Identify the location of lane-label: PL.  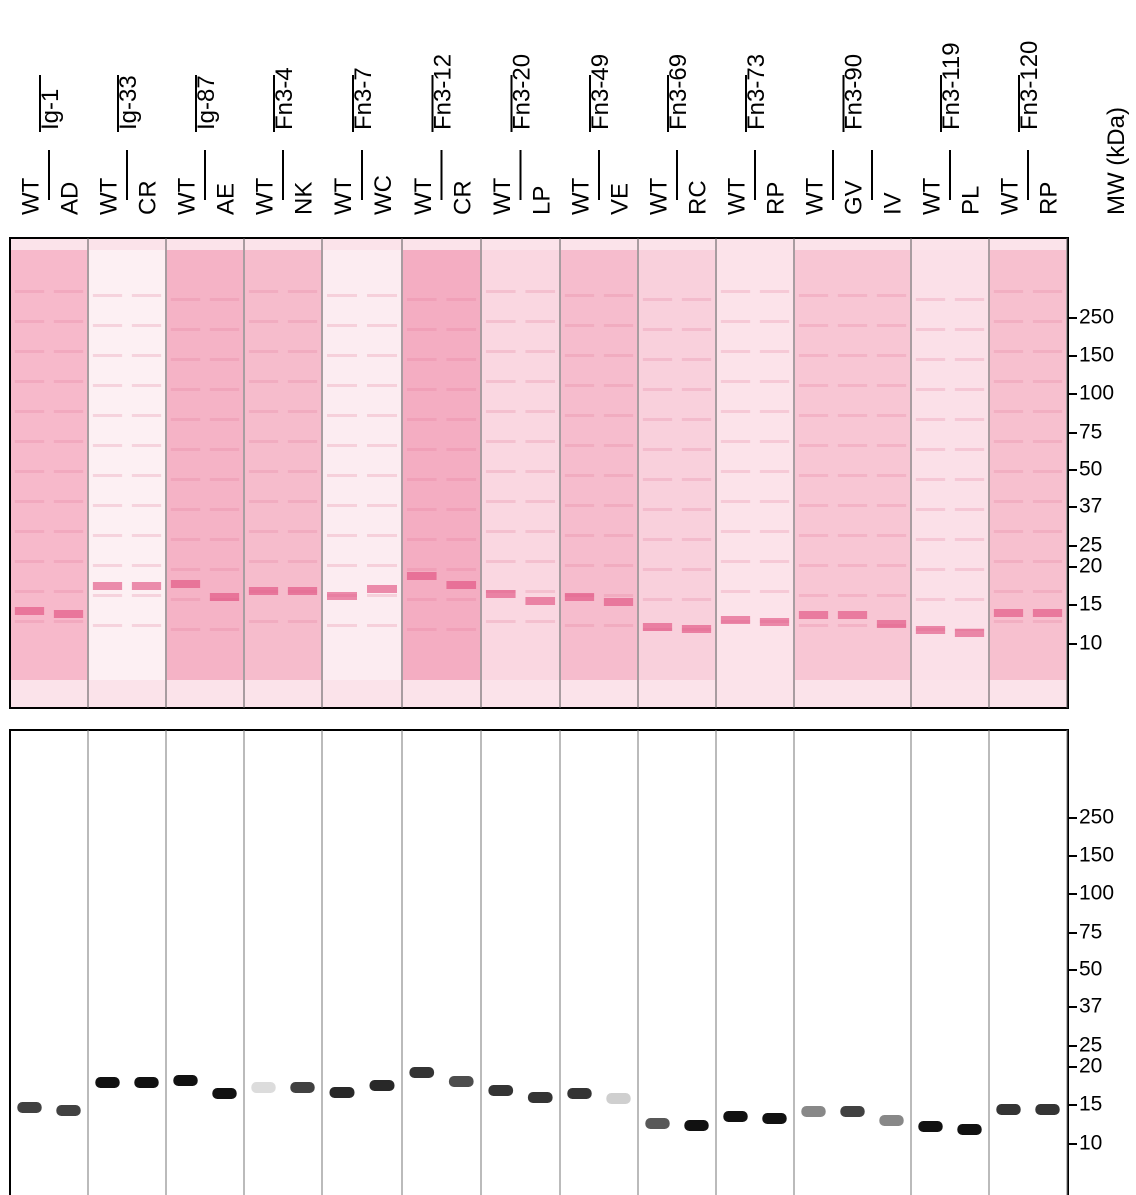
(971, 200).